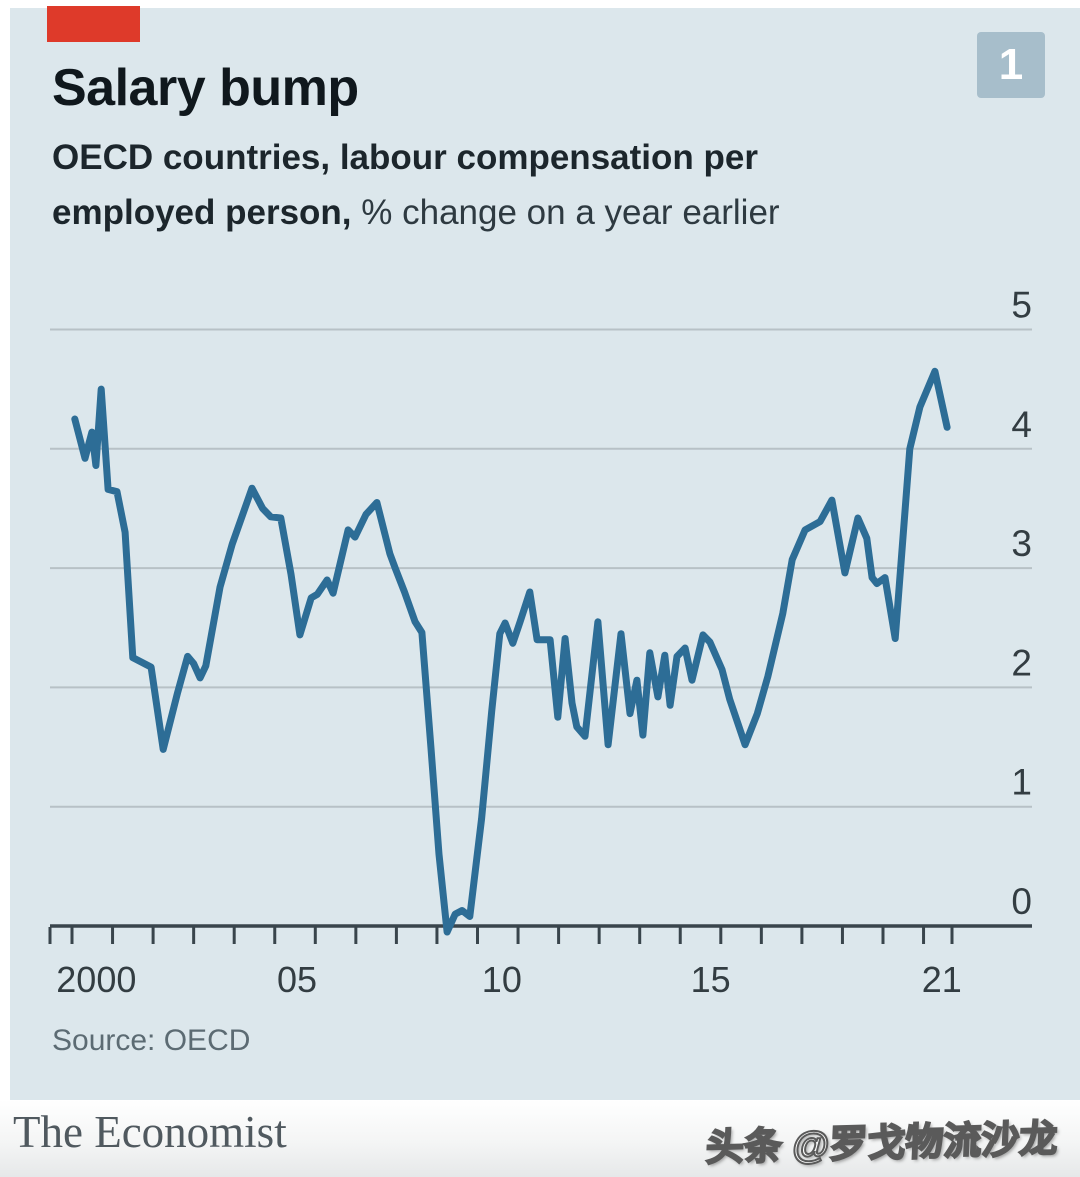  What do you see at coordinates (151, 1040) in the screenshot?
I see `source-note: Source: OECD` at bounding box center [151, 1040].